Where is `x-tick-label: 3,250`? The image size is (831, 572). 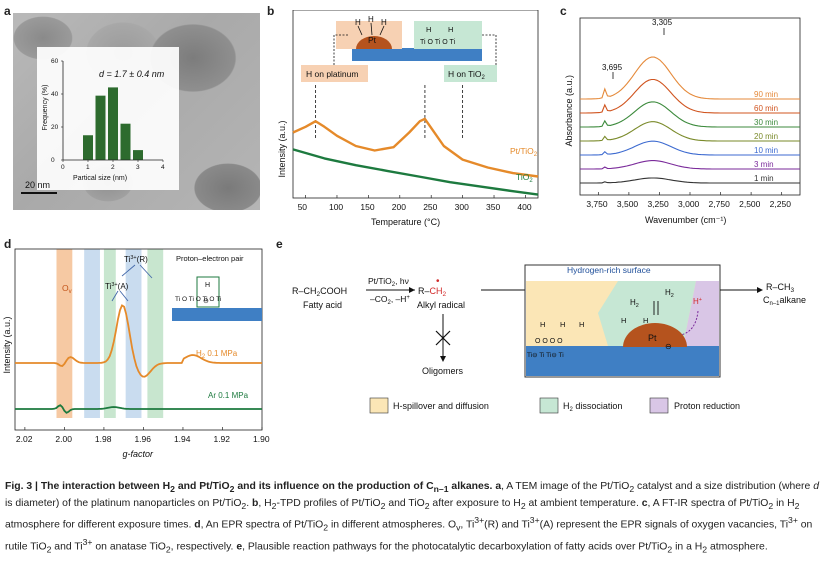 x-tick-label: 3,250 is located at coordinates (658, 204).